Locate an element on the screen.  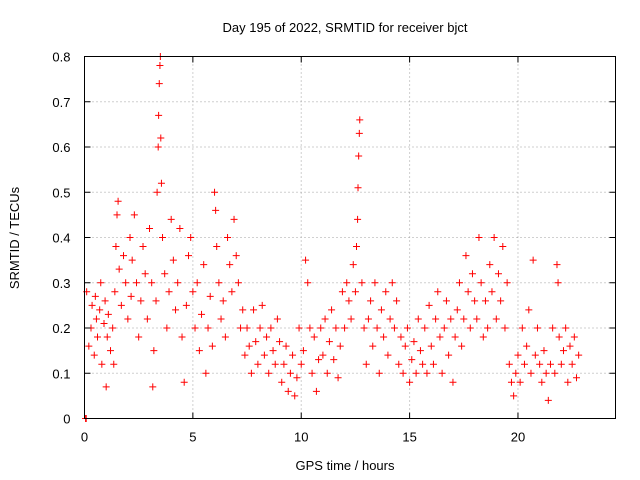
x-tick-label: 15 is located at coordinates (409, 437).